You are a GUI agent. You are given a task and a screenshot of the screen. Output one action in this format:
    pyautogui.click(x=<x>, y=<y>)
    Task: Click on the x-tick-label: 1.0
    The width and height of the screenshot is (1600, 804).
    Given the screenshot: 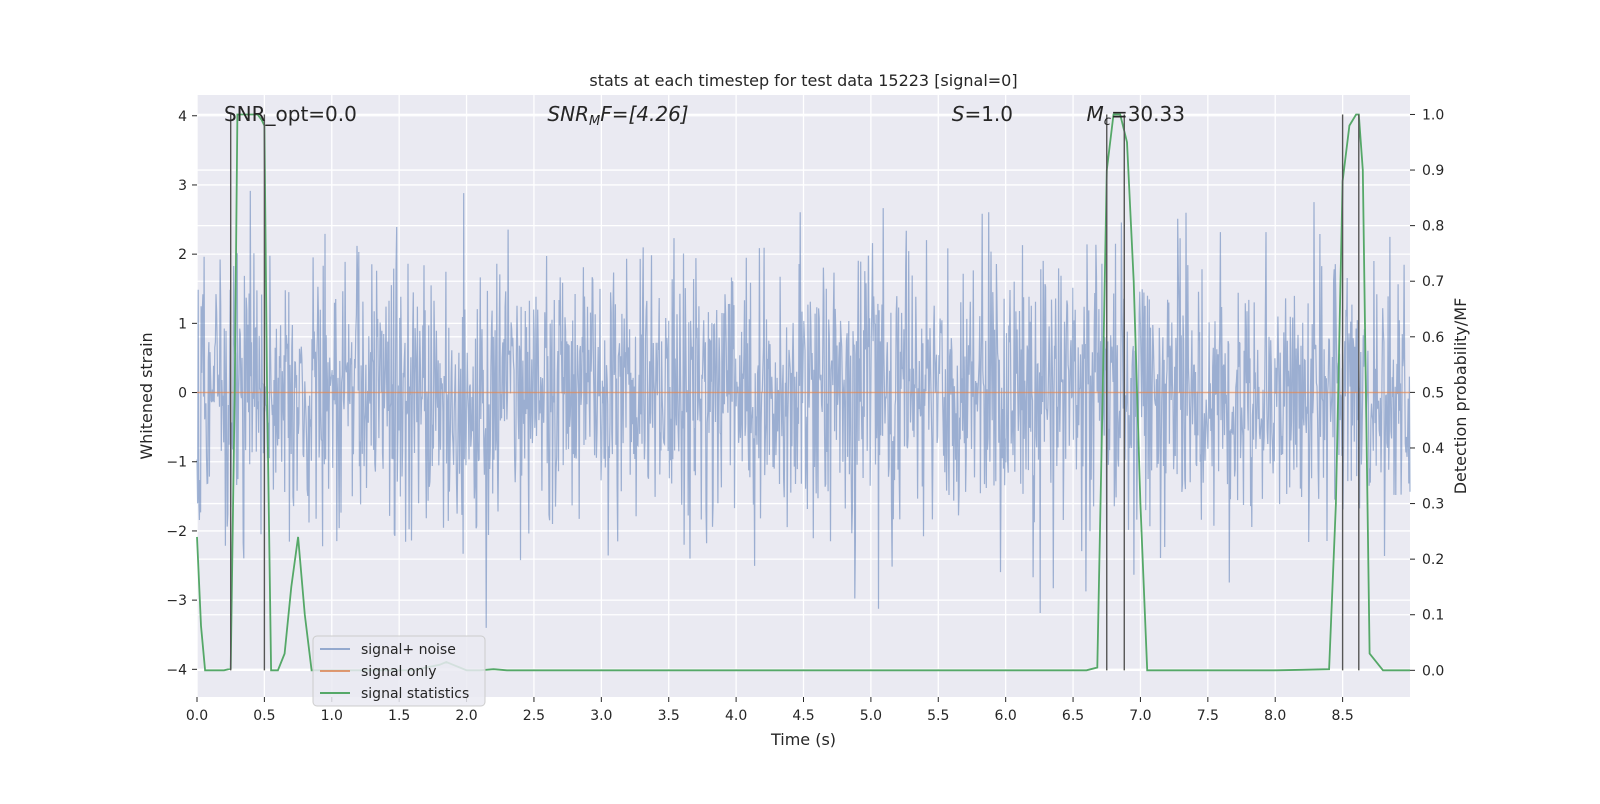 What is the action you would take?
    pyautogui.click(x=332, y=716)
    